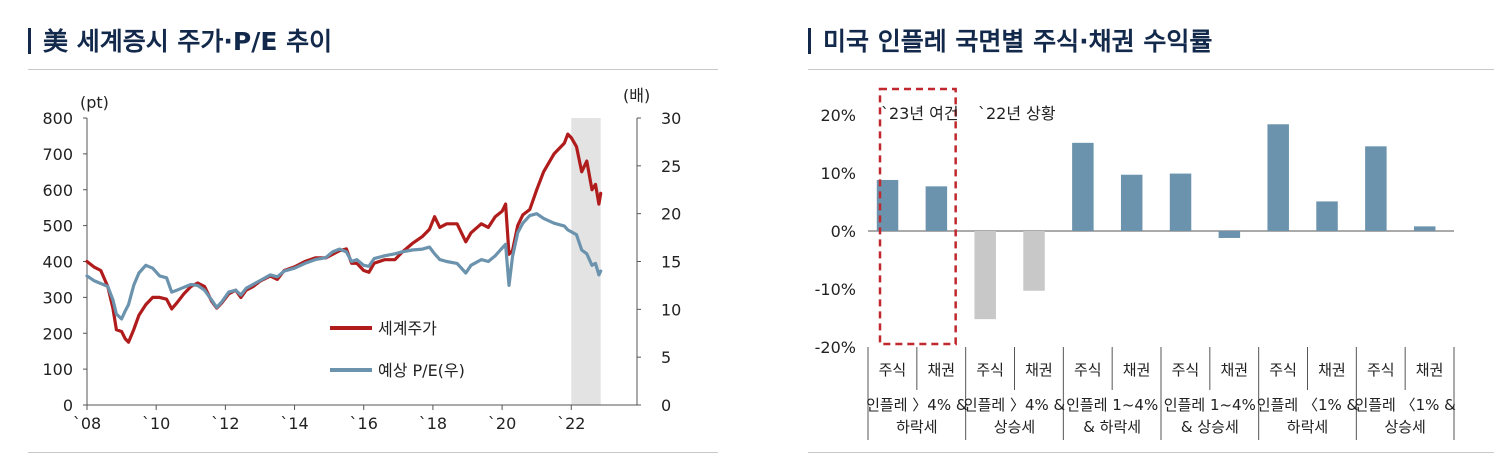 This screenshot has width=1500, height=459. What do you see at coordinates (373, 452) in the screenshot?
I see `left-bottom-divider` at bounding box center [373, 452].